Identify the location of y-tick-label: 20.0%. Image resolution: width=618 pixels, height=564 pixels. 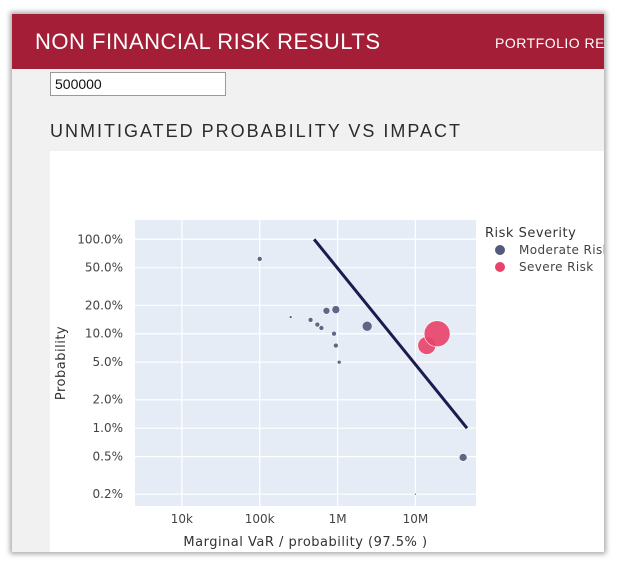
(104, 305).